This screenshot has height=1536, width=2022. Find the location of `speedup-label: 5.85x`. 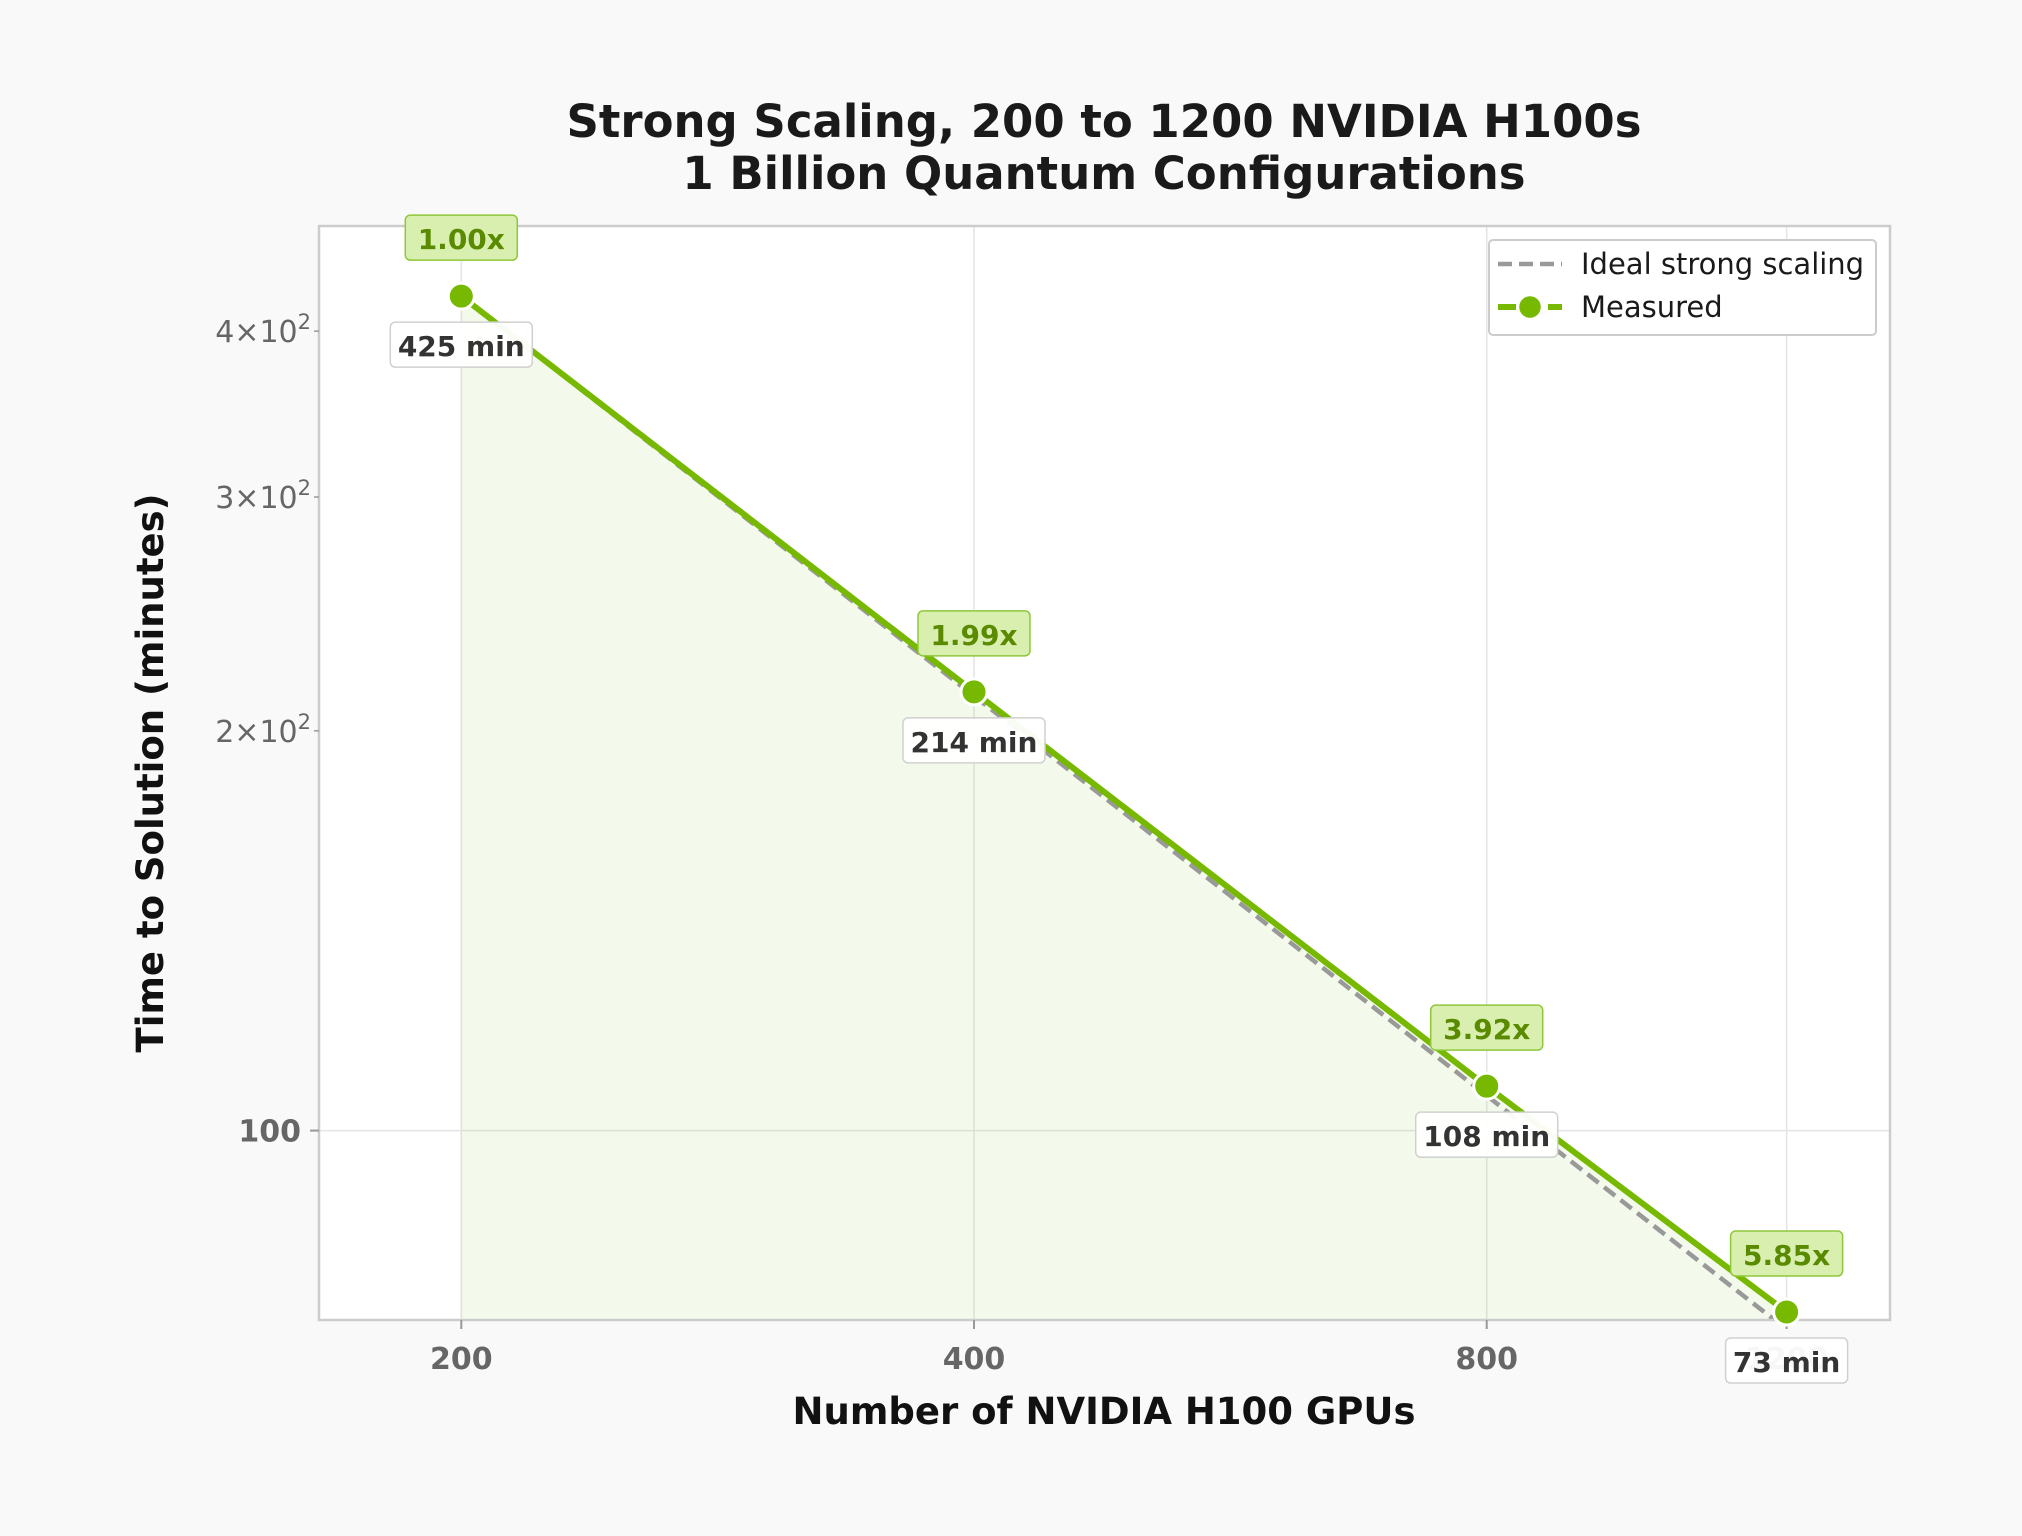

speedup-label: 5.85x is located at coordinates (1786, 1255).